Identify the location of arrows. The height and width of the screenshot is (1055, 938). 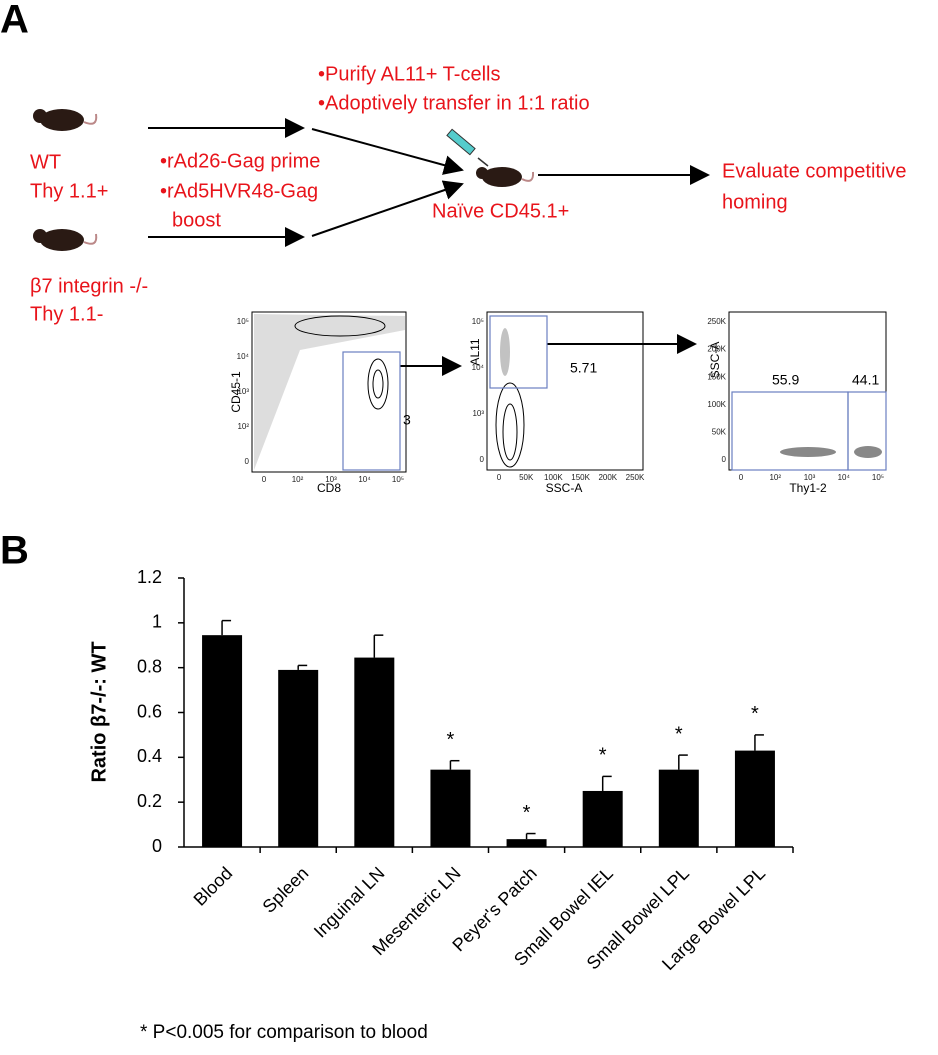
(429, 247).